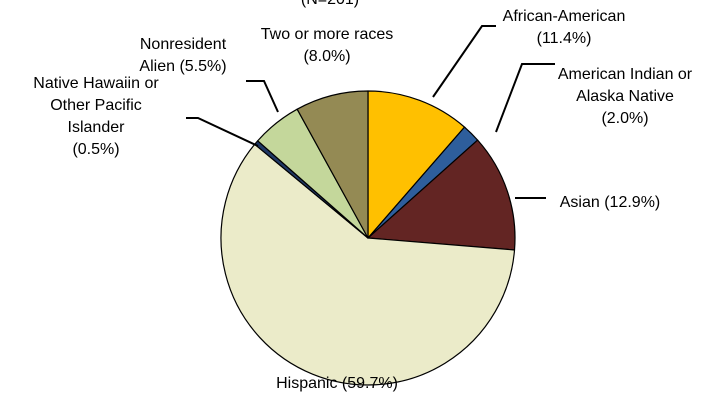 This screenshot has height=412, width=719. I want to click on chart-title: (N=201), so click(330, 4).